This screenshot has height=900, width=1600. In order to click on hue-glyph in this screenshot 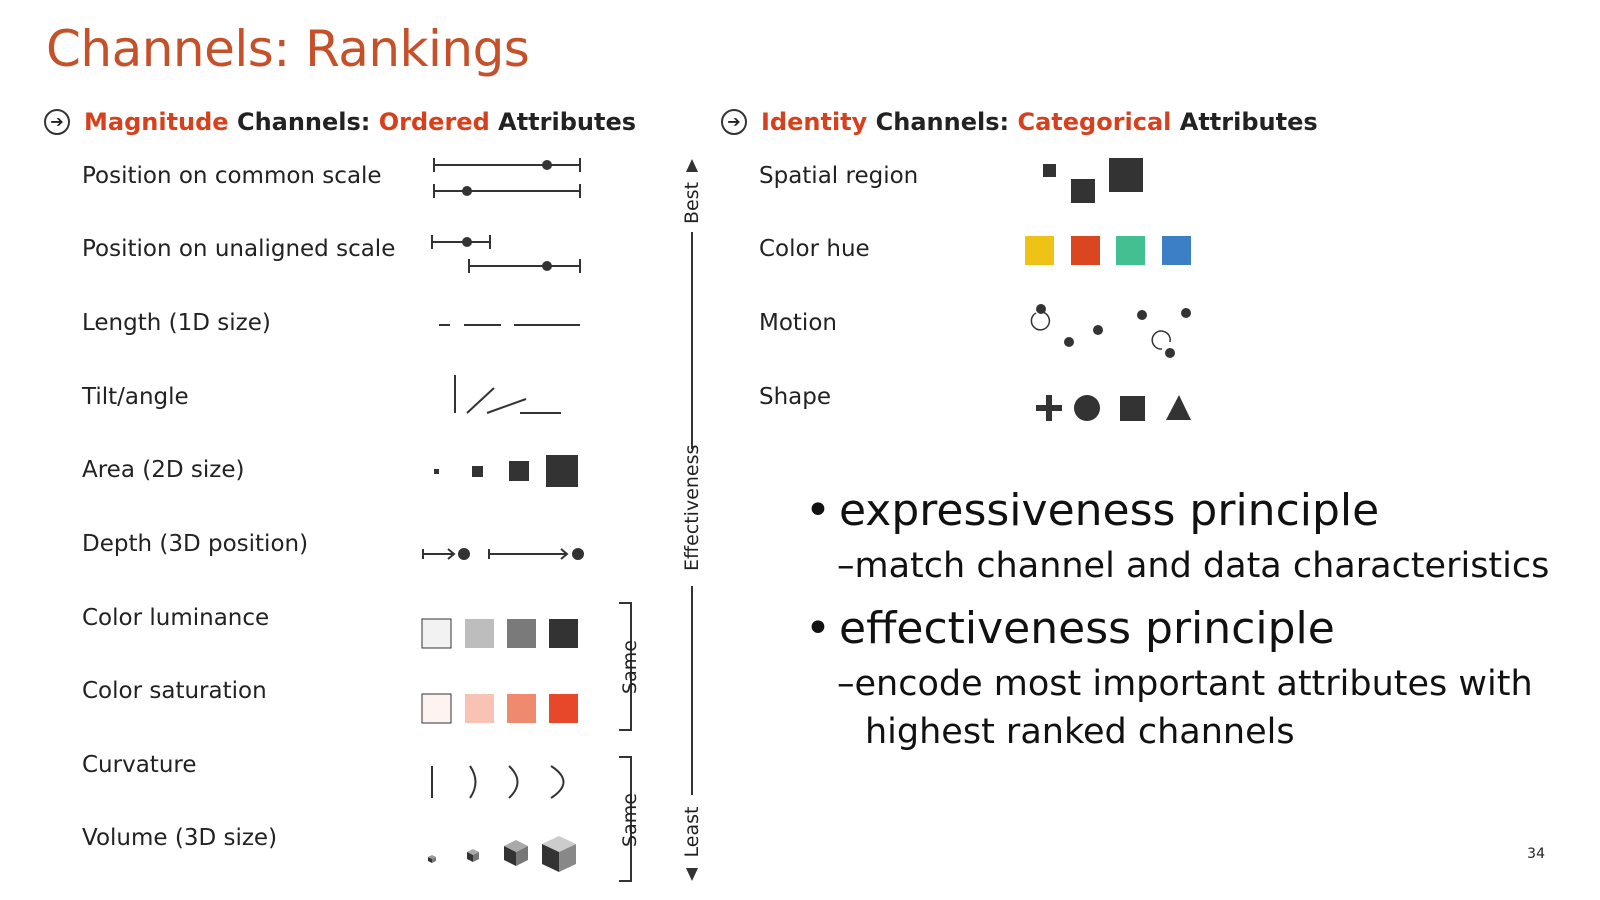, I will do `click(1108, 250)`.